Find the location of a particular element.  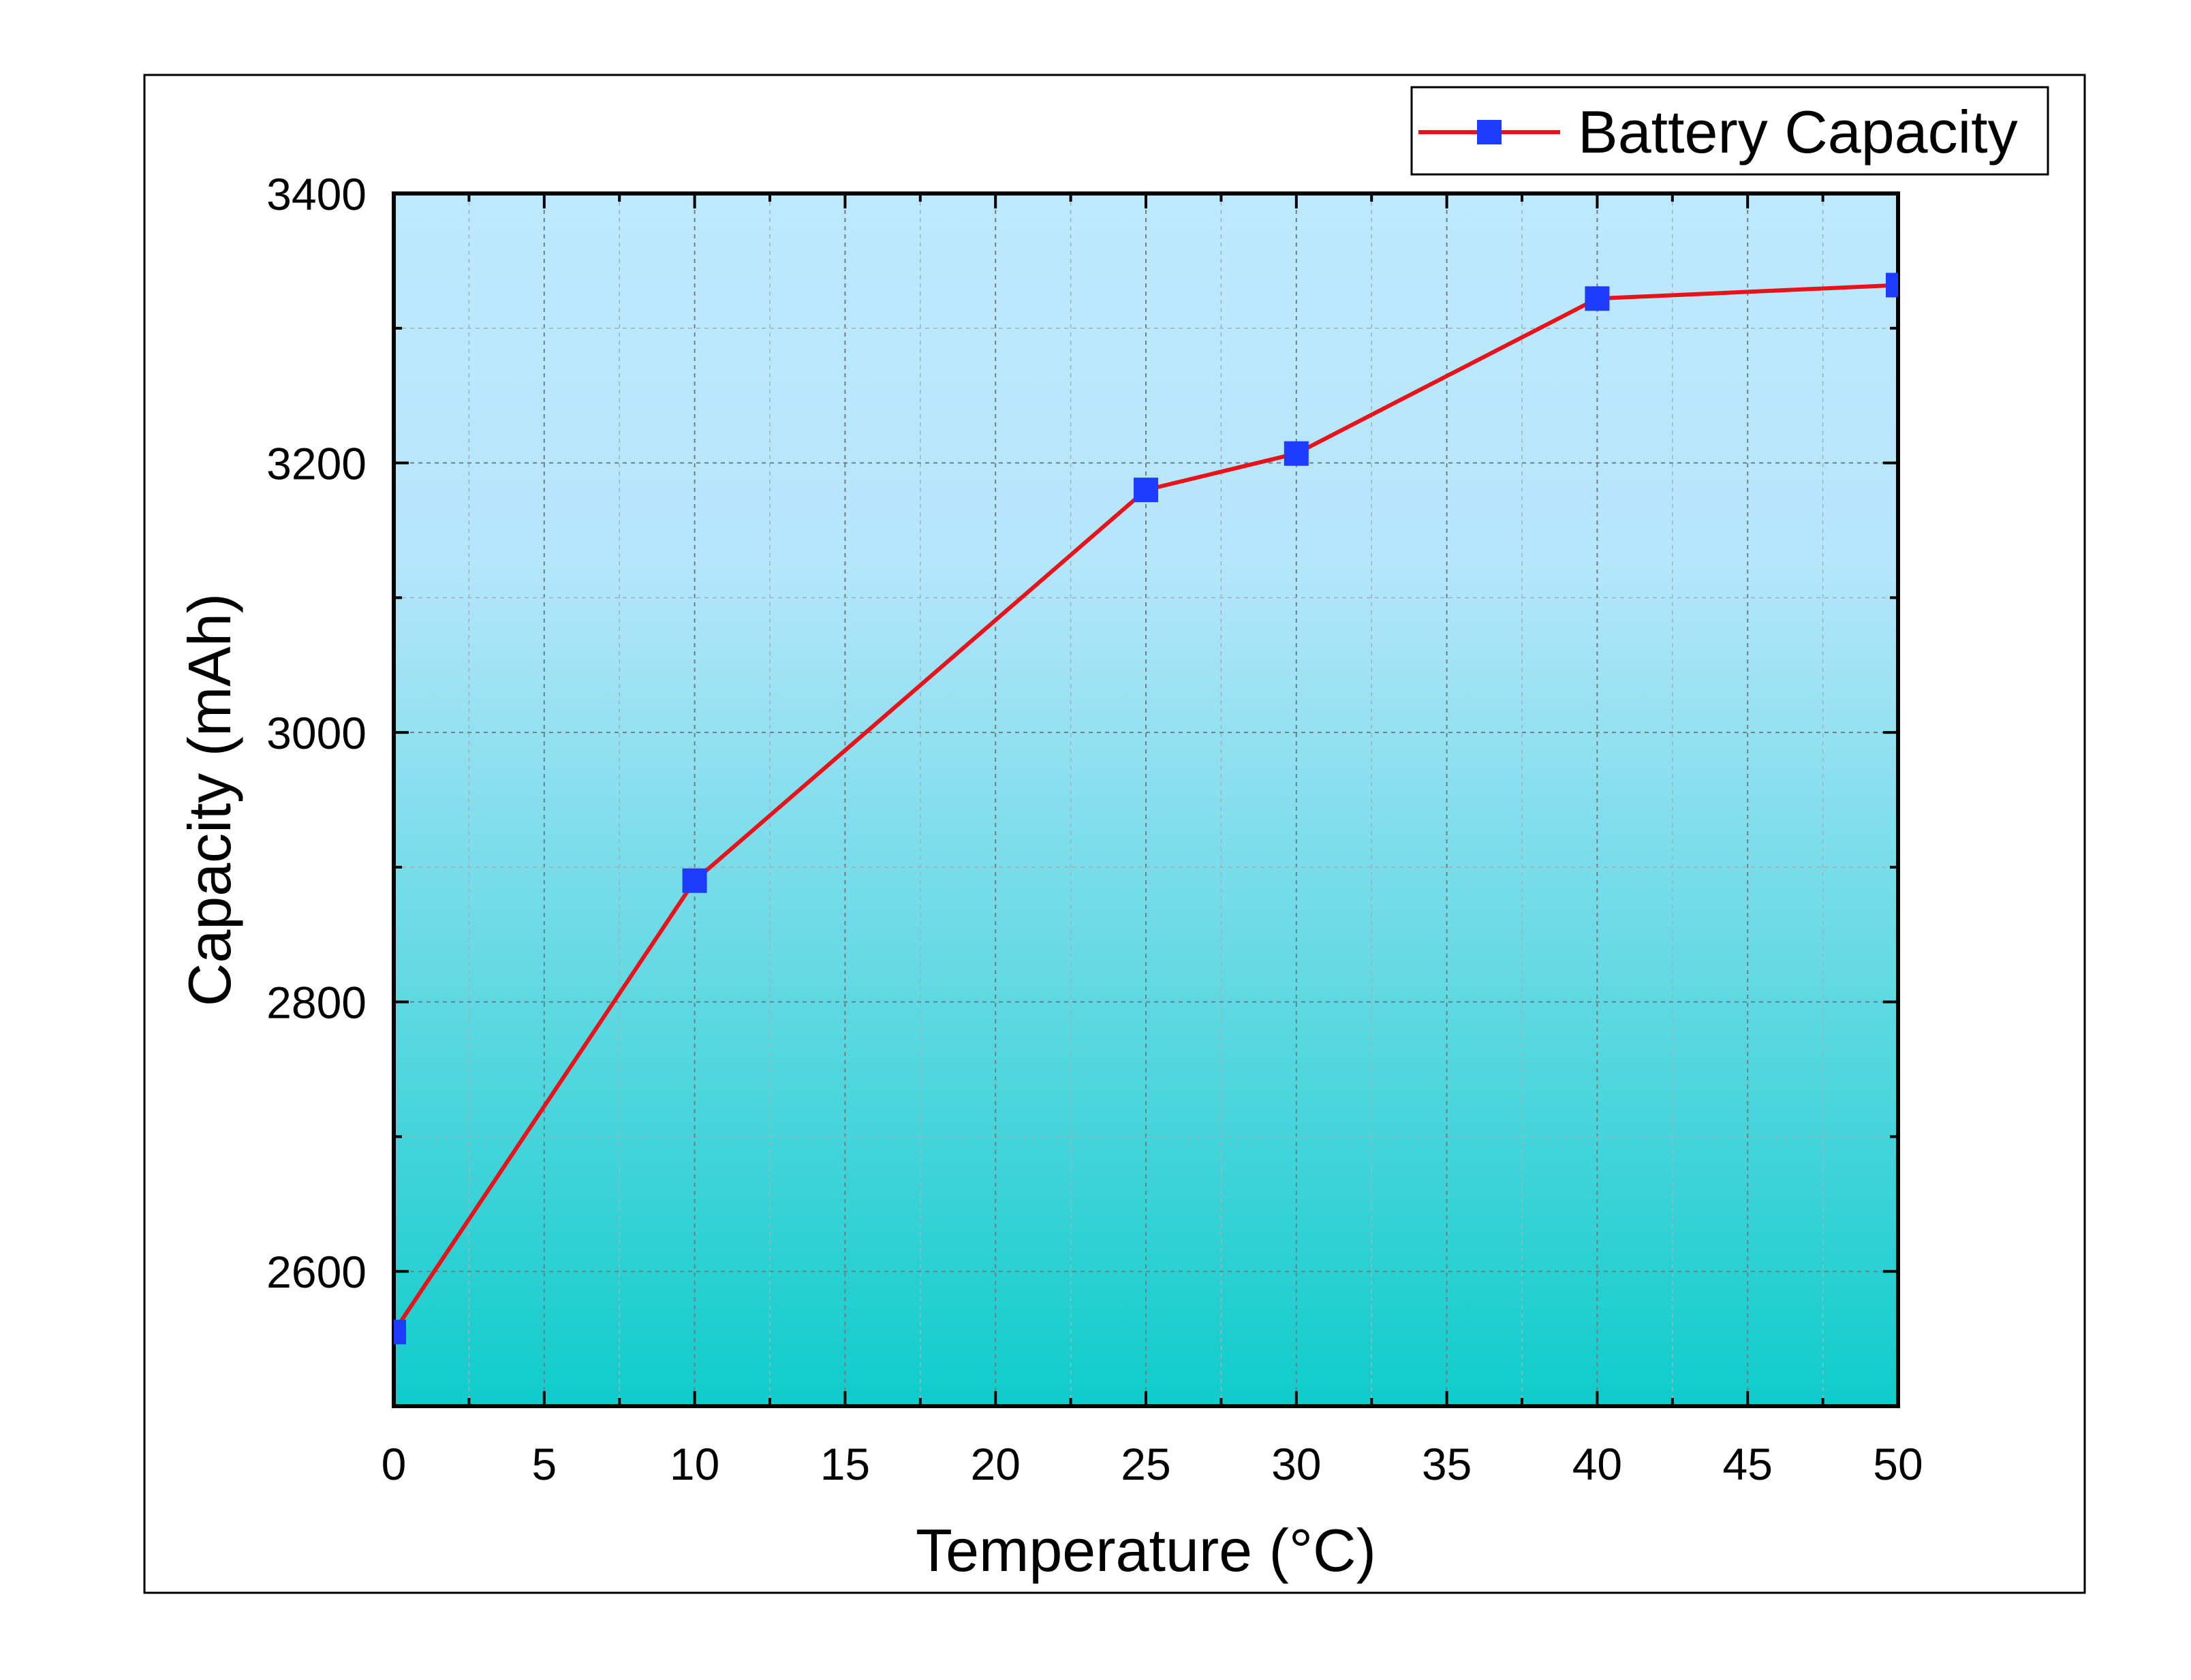

y-tick-label: 3400 is located at coordinates (316, 194).